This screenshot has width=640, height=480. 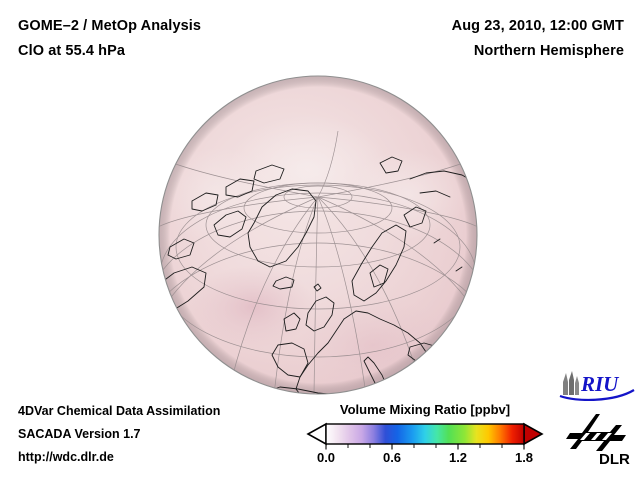 I want to click on colorbar-title: Volume Mixing Ratio [ppbv], so click(x=425, y=409).